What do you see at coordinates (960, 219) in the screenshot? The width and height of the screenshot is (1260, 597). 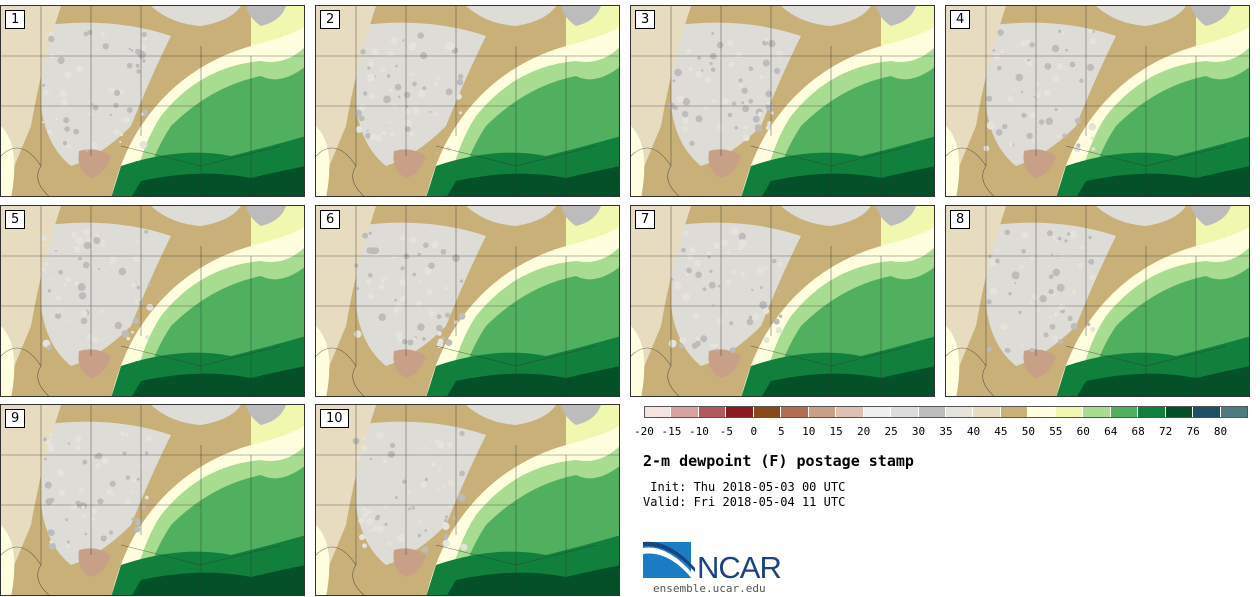 I see `member-label: 8` at bounding box center [960, 219].